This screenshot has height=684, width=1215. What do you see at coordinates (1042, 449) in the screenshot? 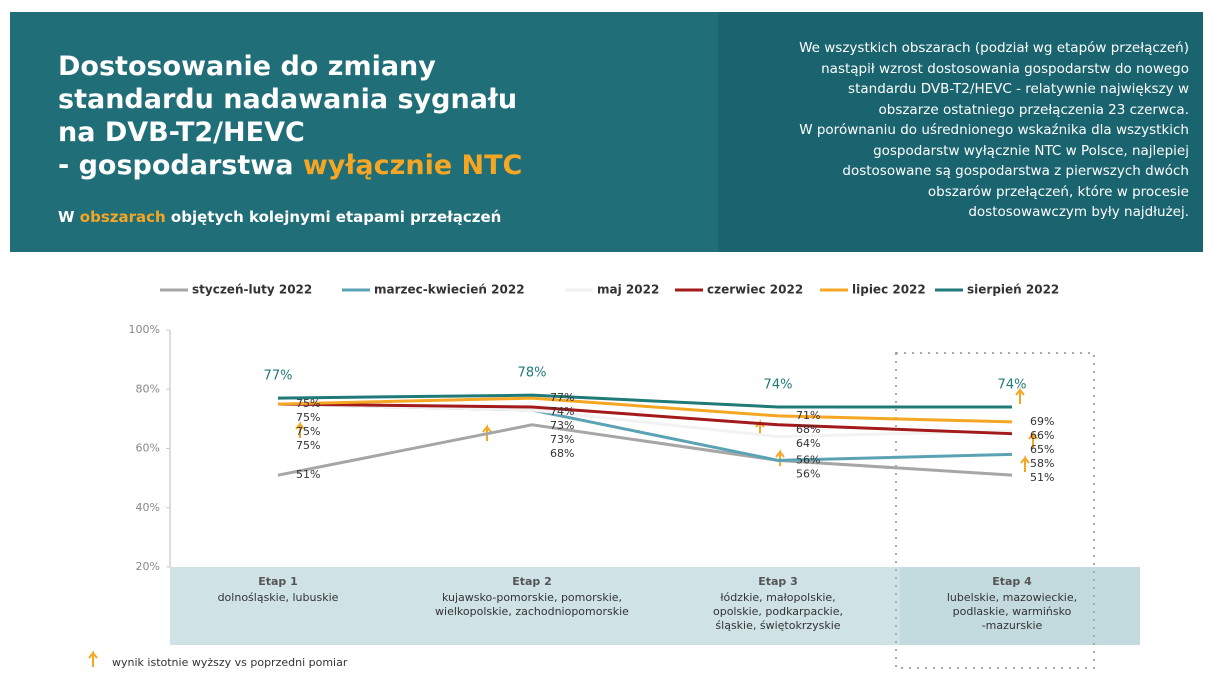
I see `data-label: 65%` at bounding box center [1042, 449].